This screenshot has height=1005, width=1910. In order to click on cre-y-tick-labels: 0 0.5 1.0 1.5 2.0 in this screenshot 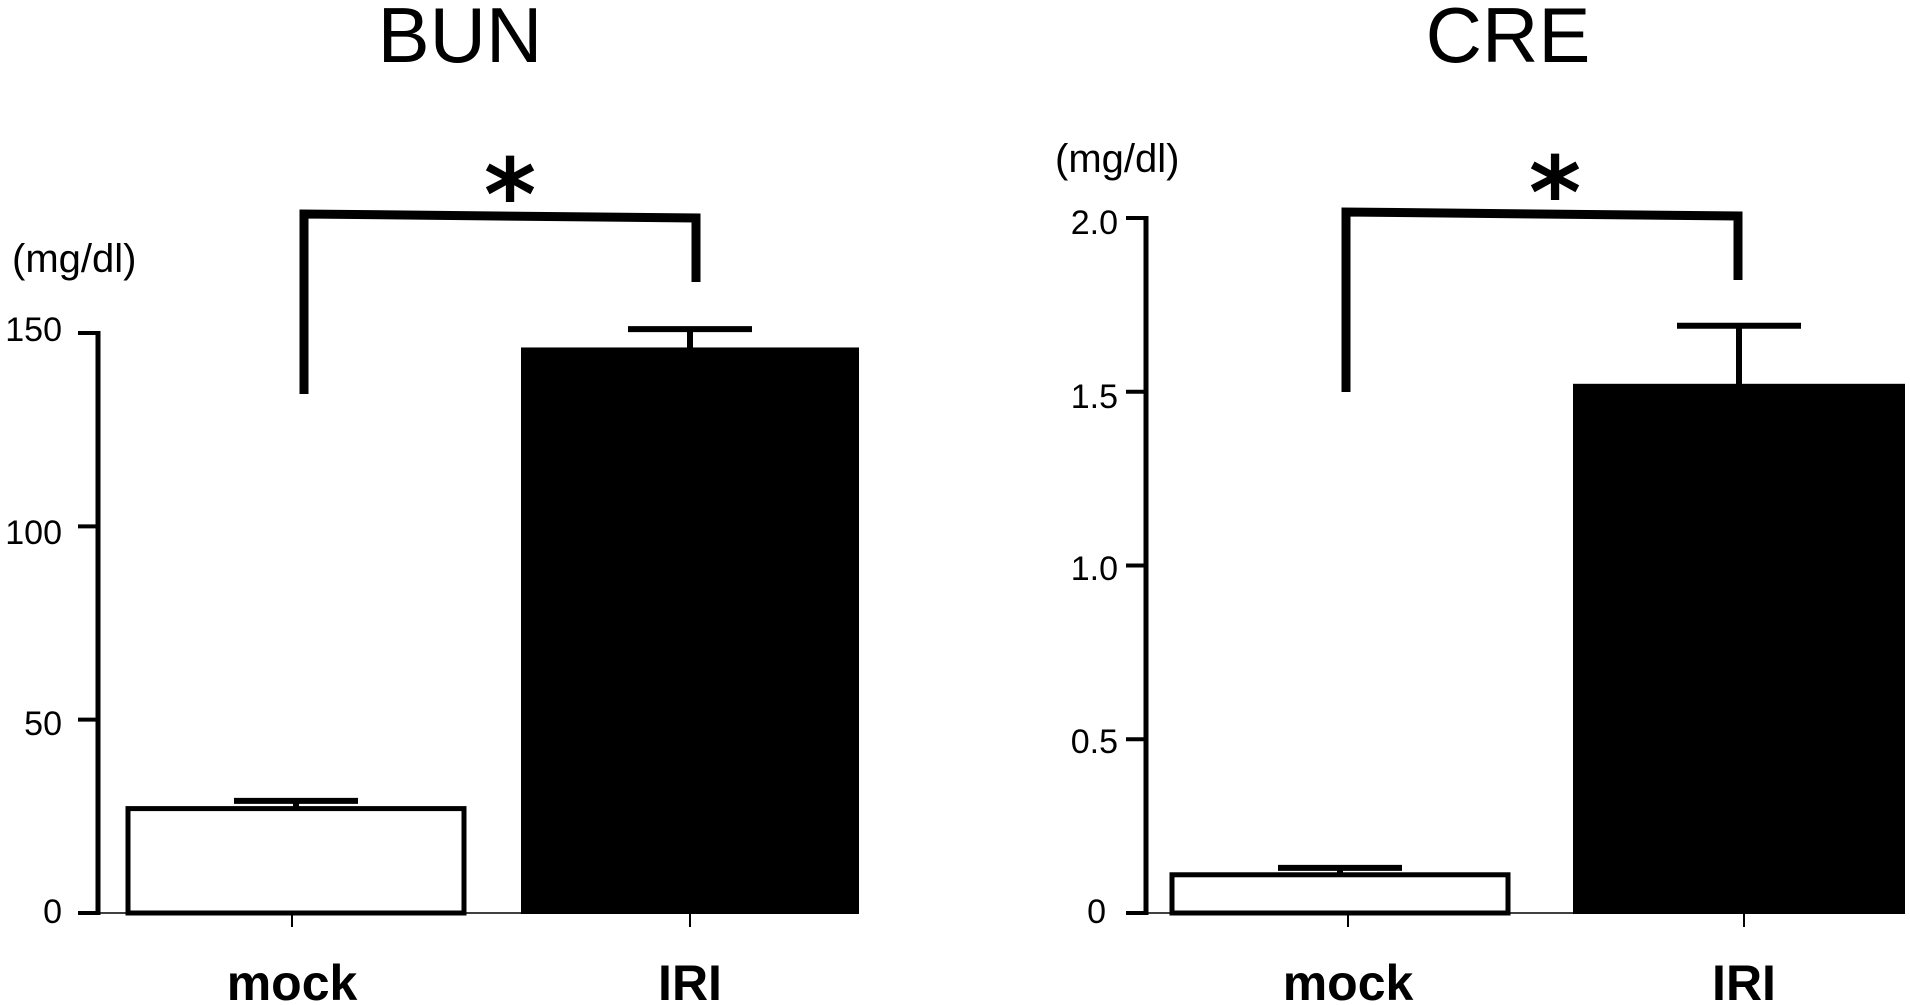, I will do `click(1094, 567)`.